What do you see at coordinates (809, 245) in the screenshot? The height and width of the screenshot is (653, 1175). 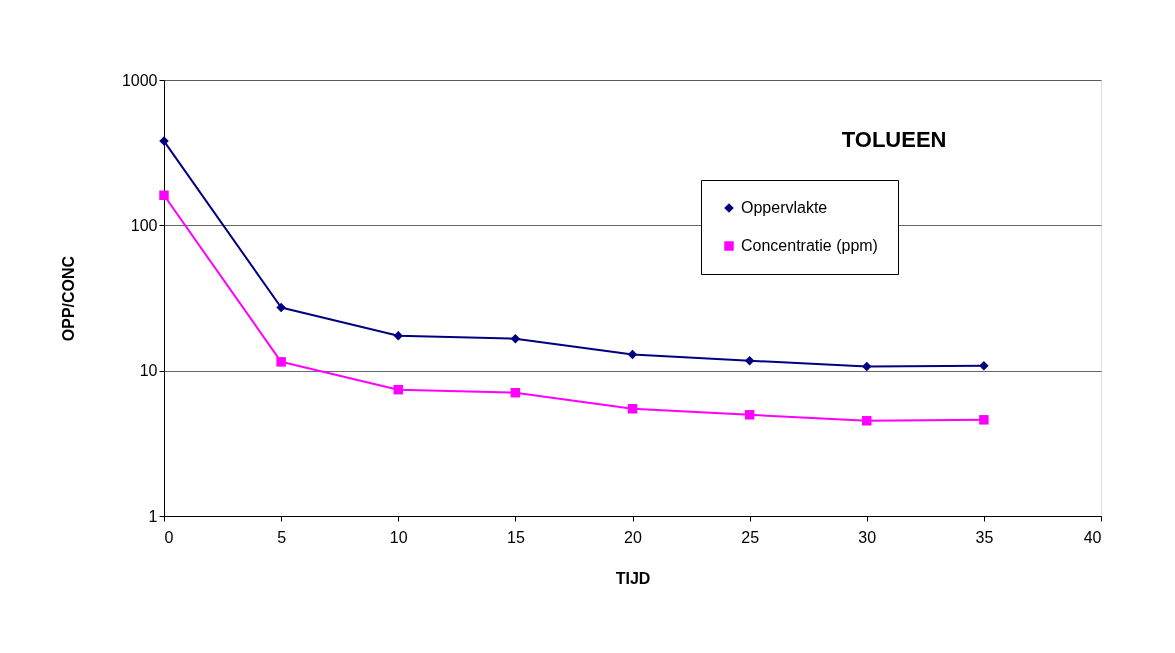 I see `legend-label: Concentratie (ppm)` at bounding box center [809, 245].